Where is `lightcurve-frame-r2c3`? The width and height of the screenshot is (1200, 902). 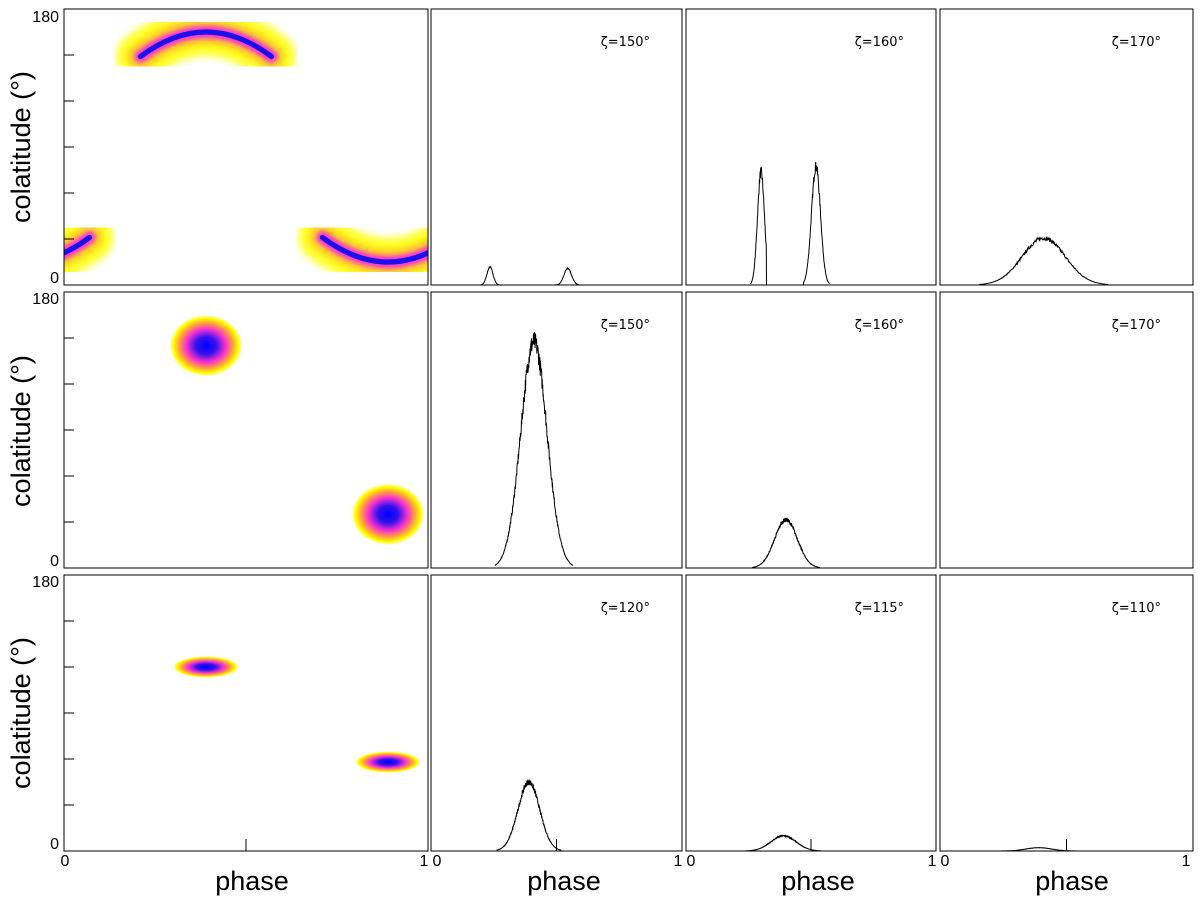
lightcurve-frame-r2c3 is located at coordinates (811, 430).